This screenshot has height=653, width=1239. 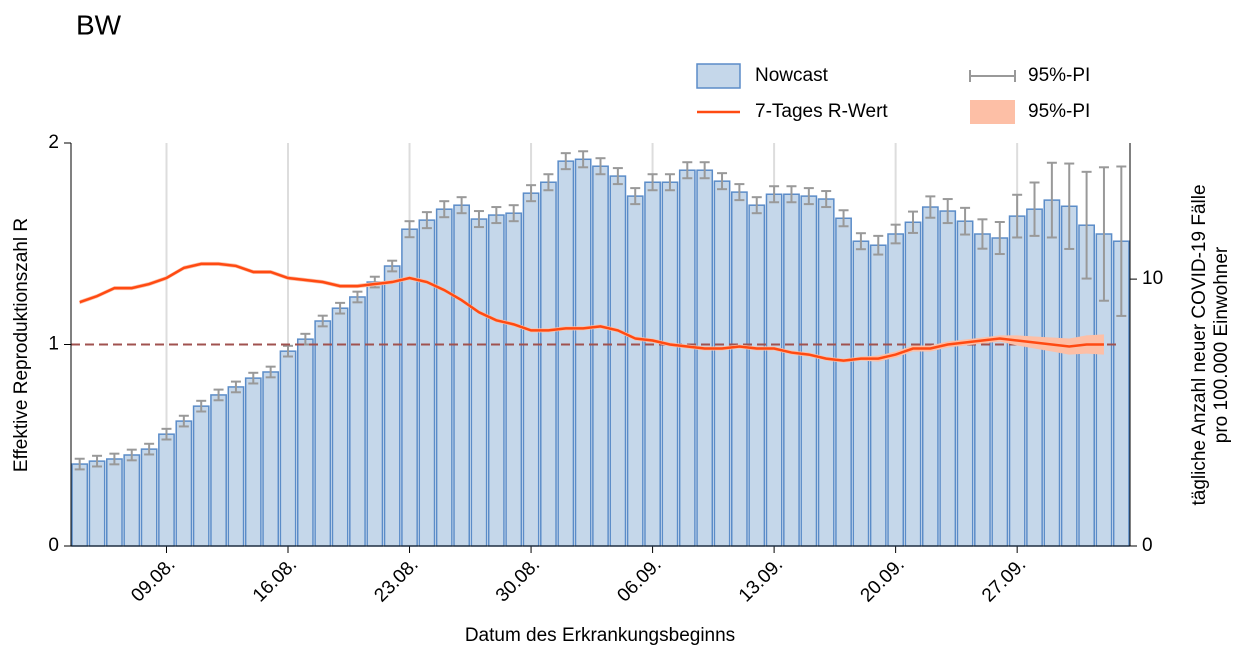 I want to click on y2-axis-label: pro 100.000 Einwohner, so click(x=1221, y=344).